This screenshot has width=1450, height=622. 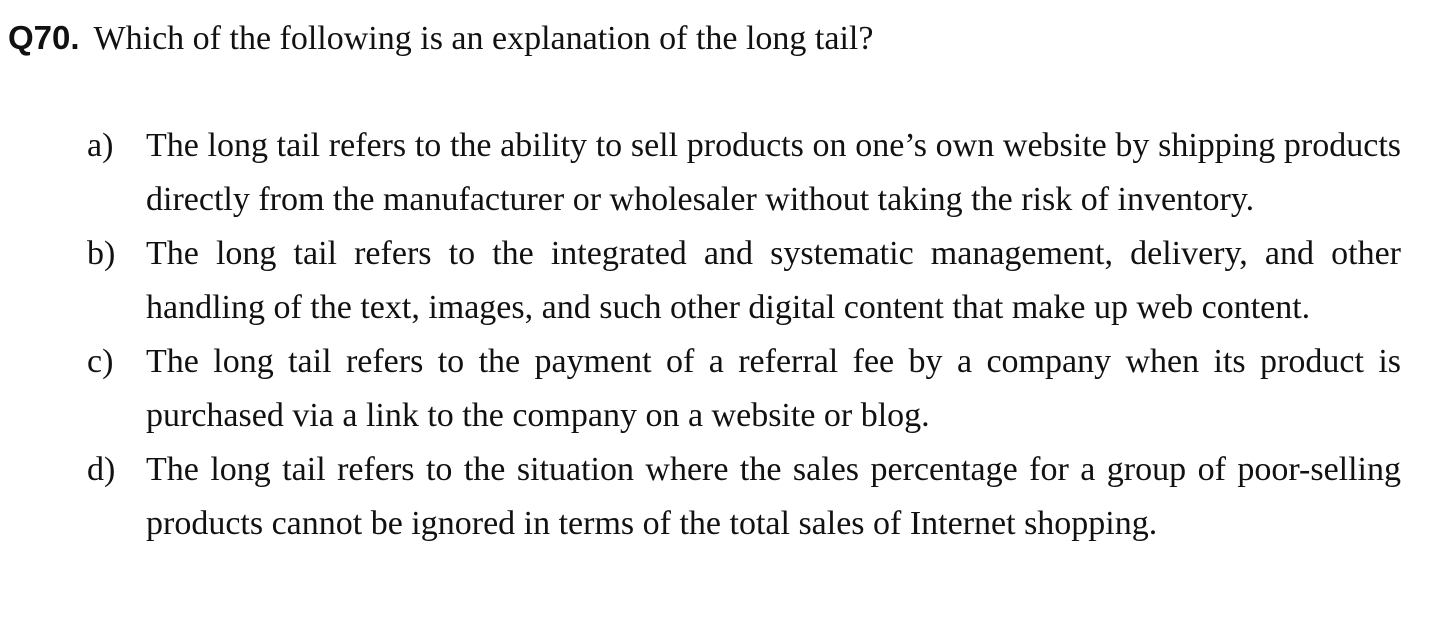 What do you see at coordinates (44, 37) in the screenshot?
I see `question-number: Q70.` at bounding box center [44, 37].